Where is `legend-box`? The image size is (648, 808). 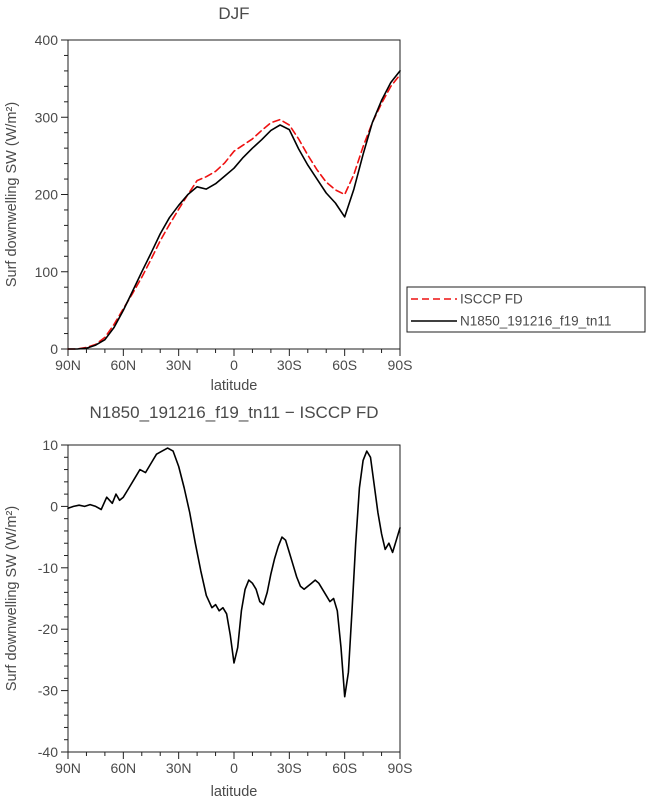 legend-box is located at coordinates (526, 309).